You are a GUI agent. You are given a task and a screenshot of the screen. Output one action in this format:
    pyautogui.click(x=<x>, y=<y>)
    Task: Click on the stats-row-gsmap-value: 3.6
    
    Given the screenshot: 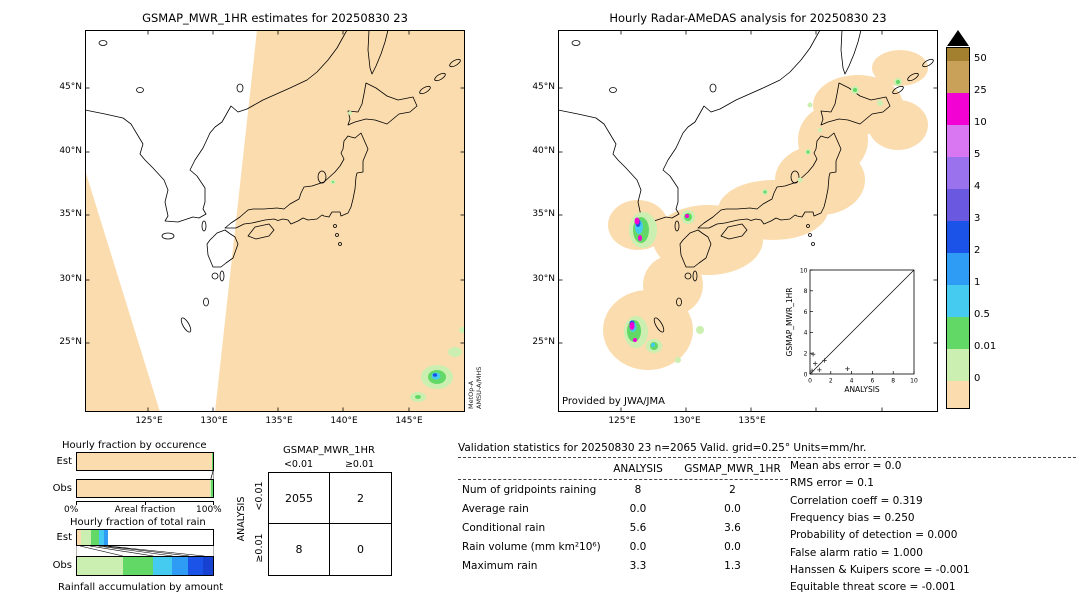 What is the action you would take?
    pyautogui.click(x=732, y=528)
    